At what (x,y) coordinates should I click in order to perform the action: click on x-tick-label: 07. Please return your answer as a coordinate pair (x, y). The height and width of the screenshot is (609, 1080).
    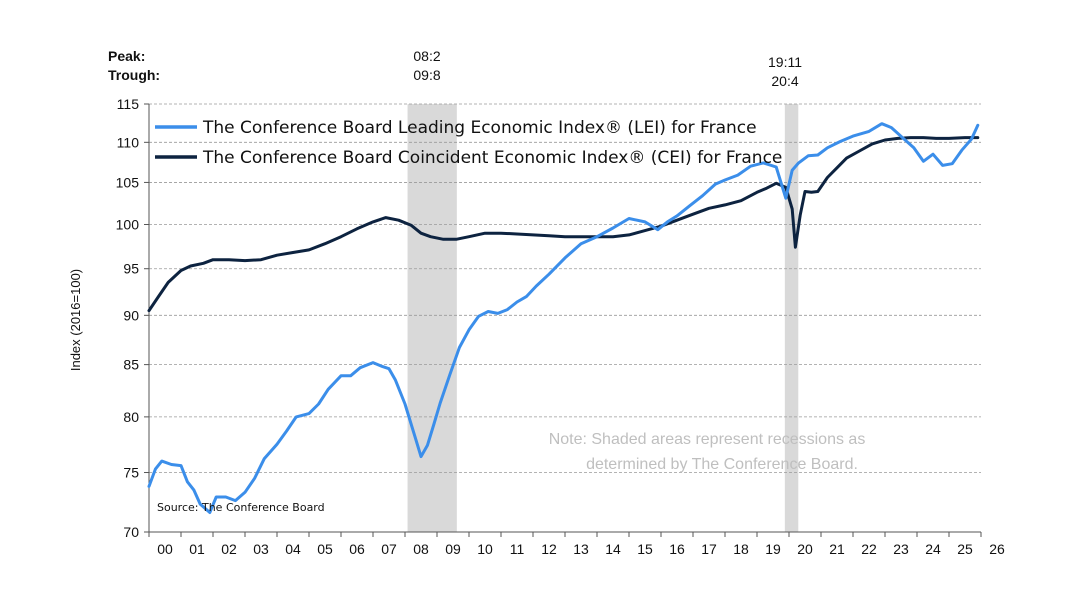
    Looking at the image, I should click on (389, 549).